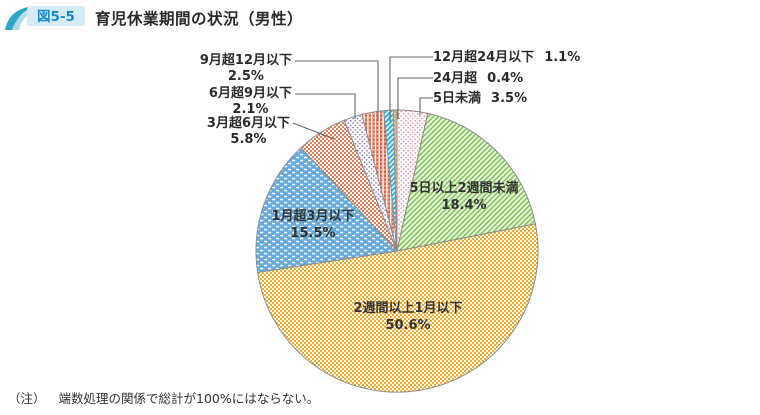 This screenshot has height=415, width=760. I want to click on label-over-24-months: 24月超 0.4%, so click(478, 79).